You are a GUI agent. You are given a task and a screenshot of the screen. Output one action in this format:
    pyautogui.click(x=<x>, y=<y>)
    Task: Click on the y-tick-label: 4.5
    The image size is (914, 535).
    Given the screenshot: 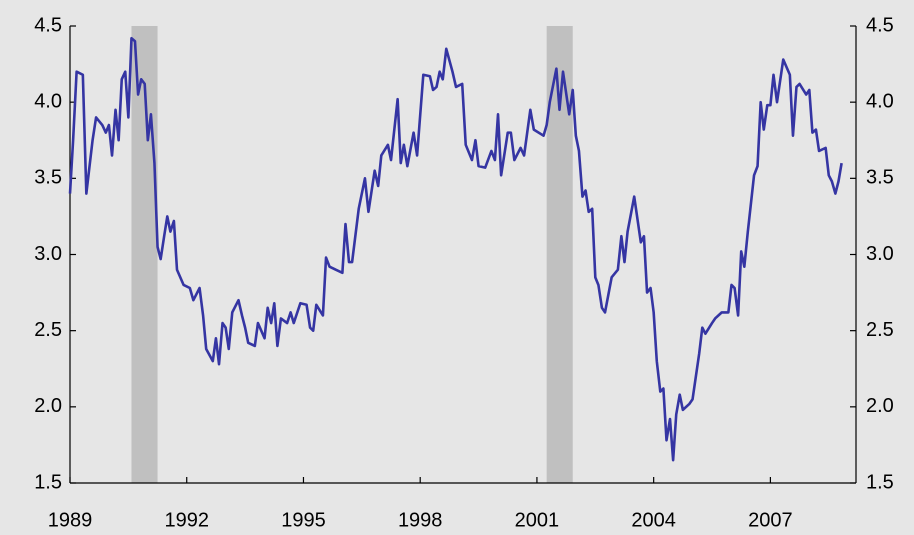 What is the action you would take?
    pyautogui.click(x=48, y=25)
    